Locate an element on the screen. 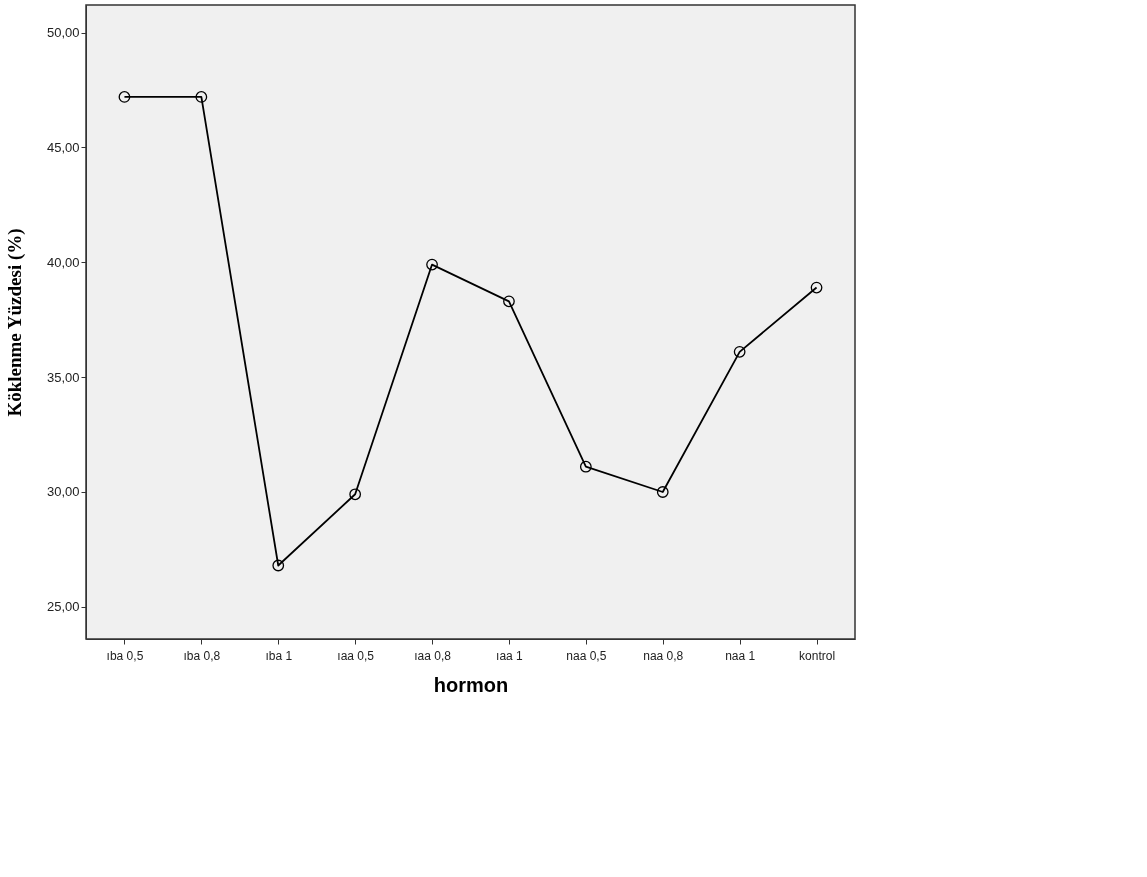 This screenshot has height=877, width=1147. x-tick-label: naa 0,8 is located at coordinates (663, 655).